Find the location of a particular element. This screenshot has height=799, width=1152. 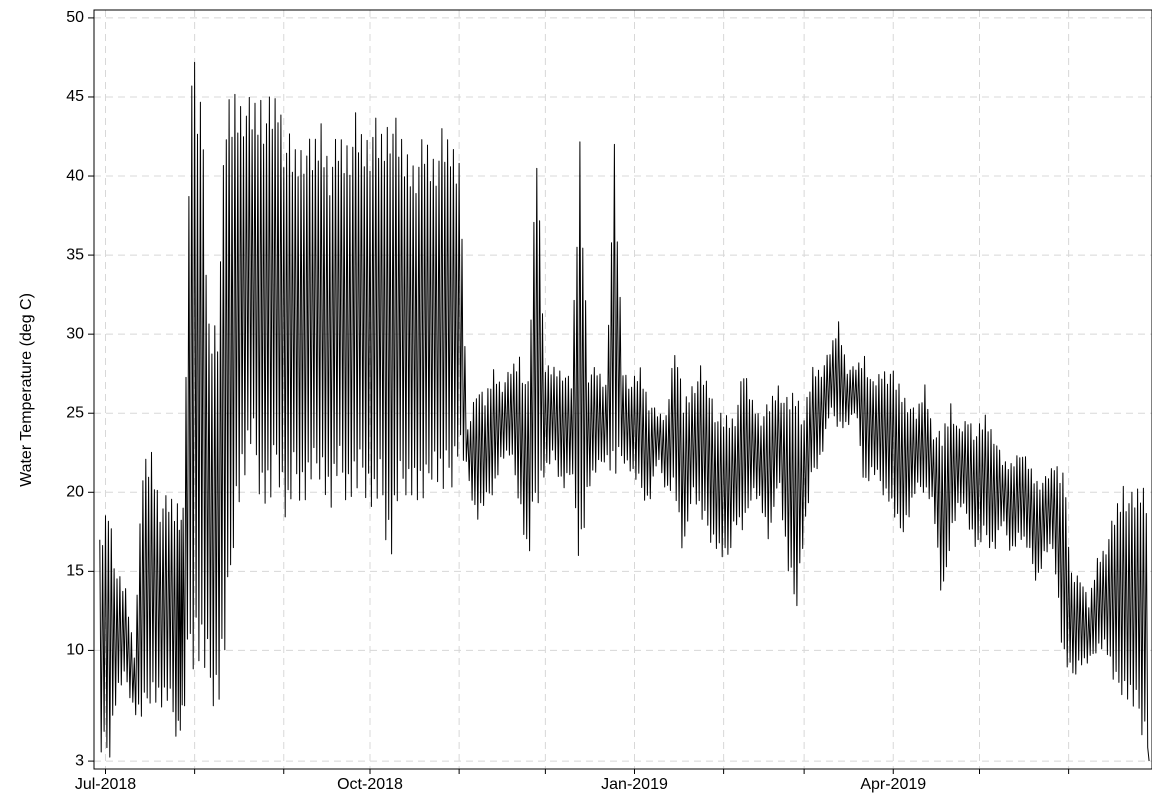

y-tick-label: 40 is located at coordinates (75, 175).